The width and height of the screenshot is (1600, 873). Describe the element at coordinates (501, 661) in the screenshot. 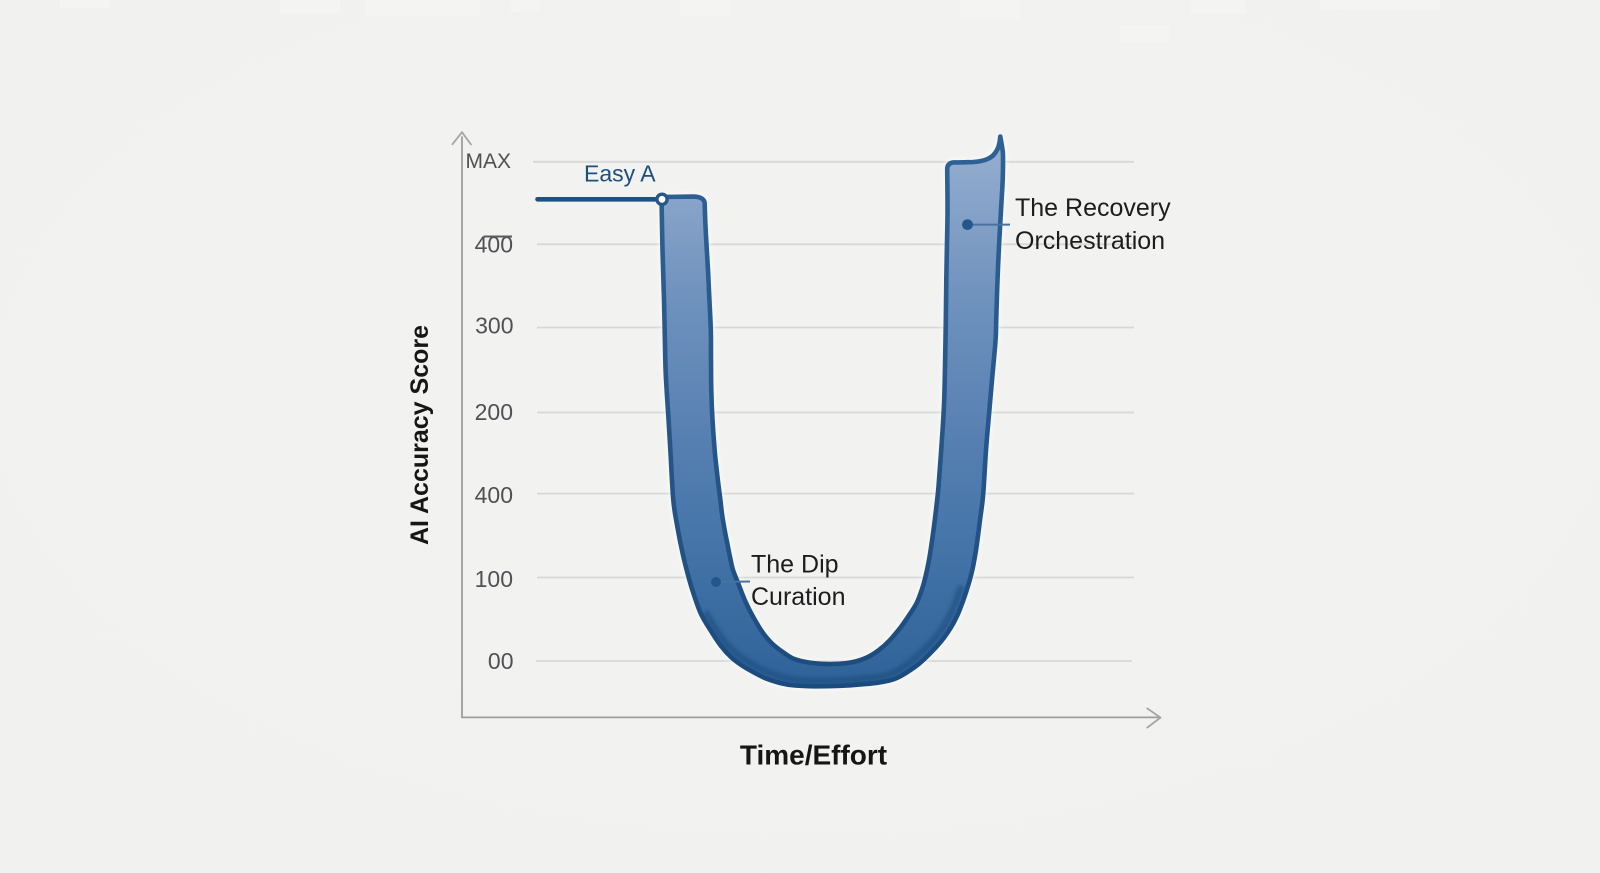

I see `svg-text: 00` at that location.